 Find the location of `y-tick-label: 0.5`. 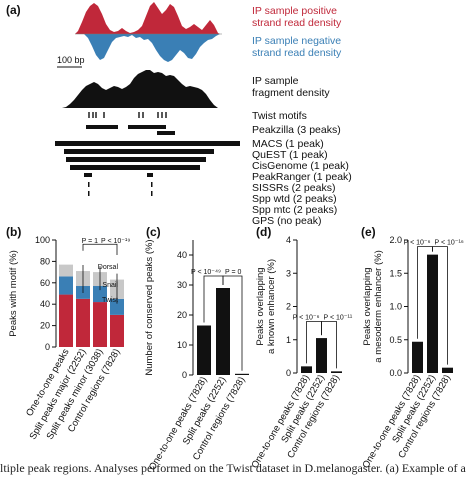

y-tick-label: 0.5 is located at coordinates (395, 340).